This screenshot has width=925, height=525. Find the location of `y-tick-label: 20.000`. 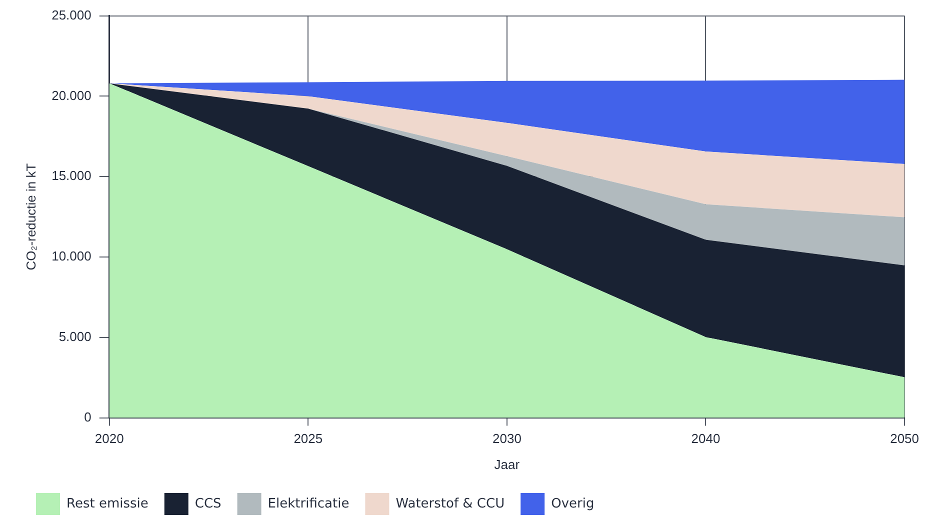

y-tick-label: 20.000 is located at coordinates (72, 95).